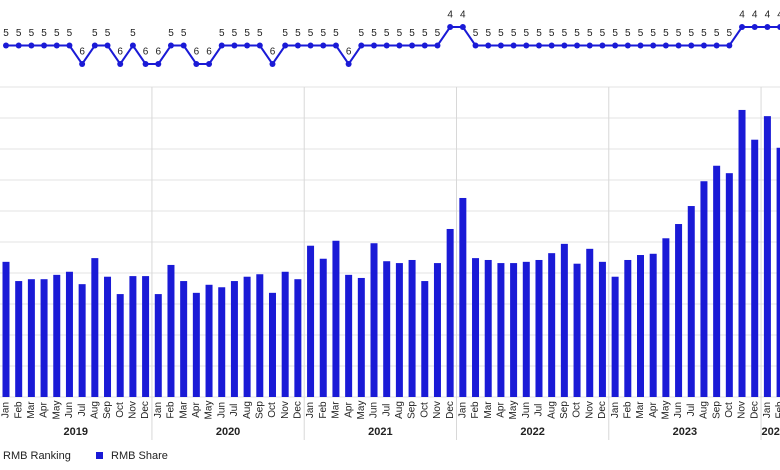 This screenshot has width=780, height=470. I want to click on year-label: 2019, so click(76, 432).